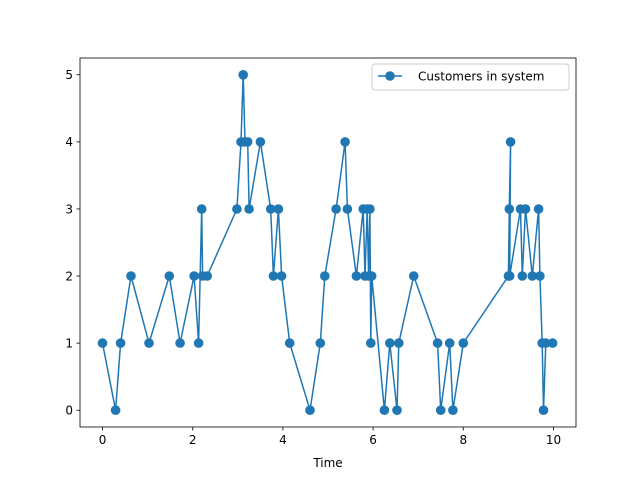 This screenshot has width=640, height=480. What do you see at coordinates (481, 77) in the screenshot?
I see `legend-label: Customers in system` at bounding box center [481, 77].